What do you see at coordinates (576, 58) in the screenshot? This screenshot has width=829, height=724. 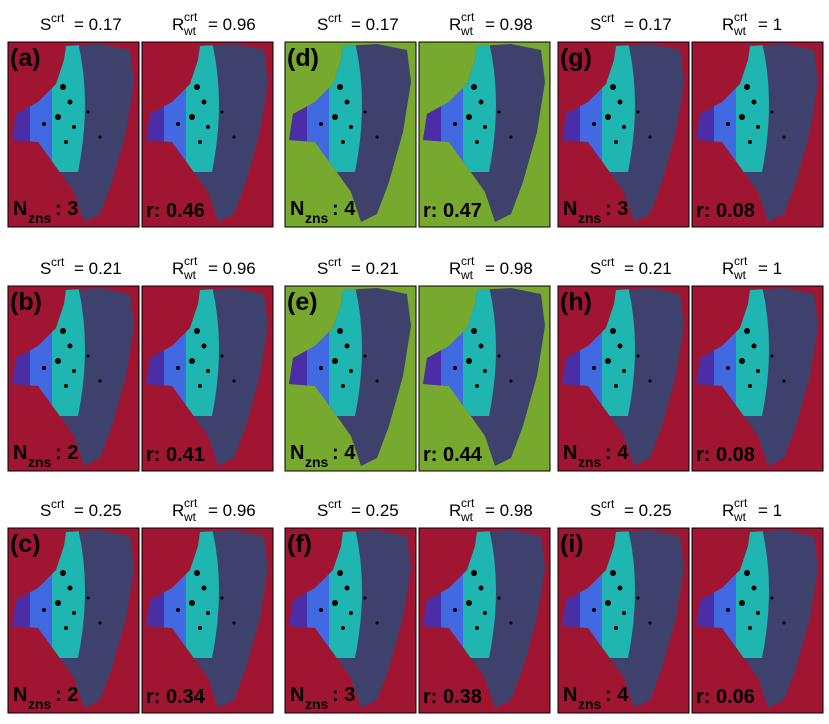 I see `panel-label: (g)` at bounding box center [576, 58].